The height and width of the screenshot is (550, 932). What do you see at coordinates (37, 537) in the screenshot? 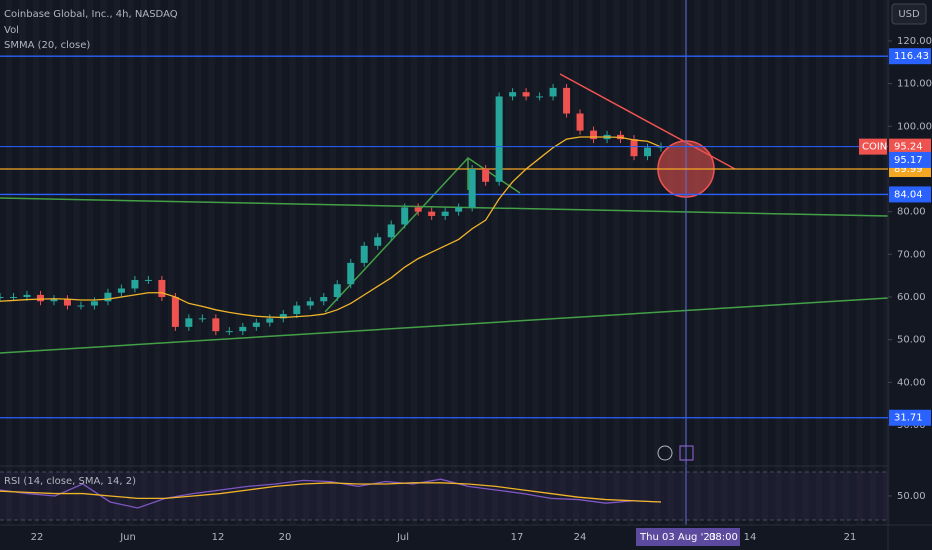
I see `x-tick-label: 22` at bounding box center [37, 537].